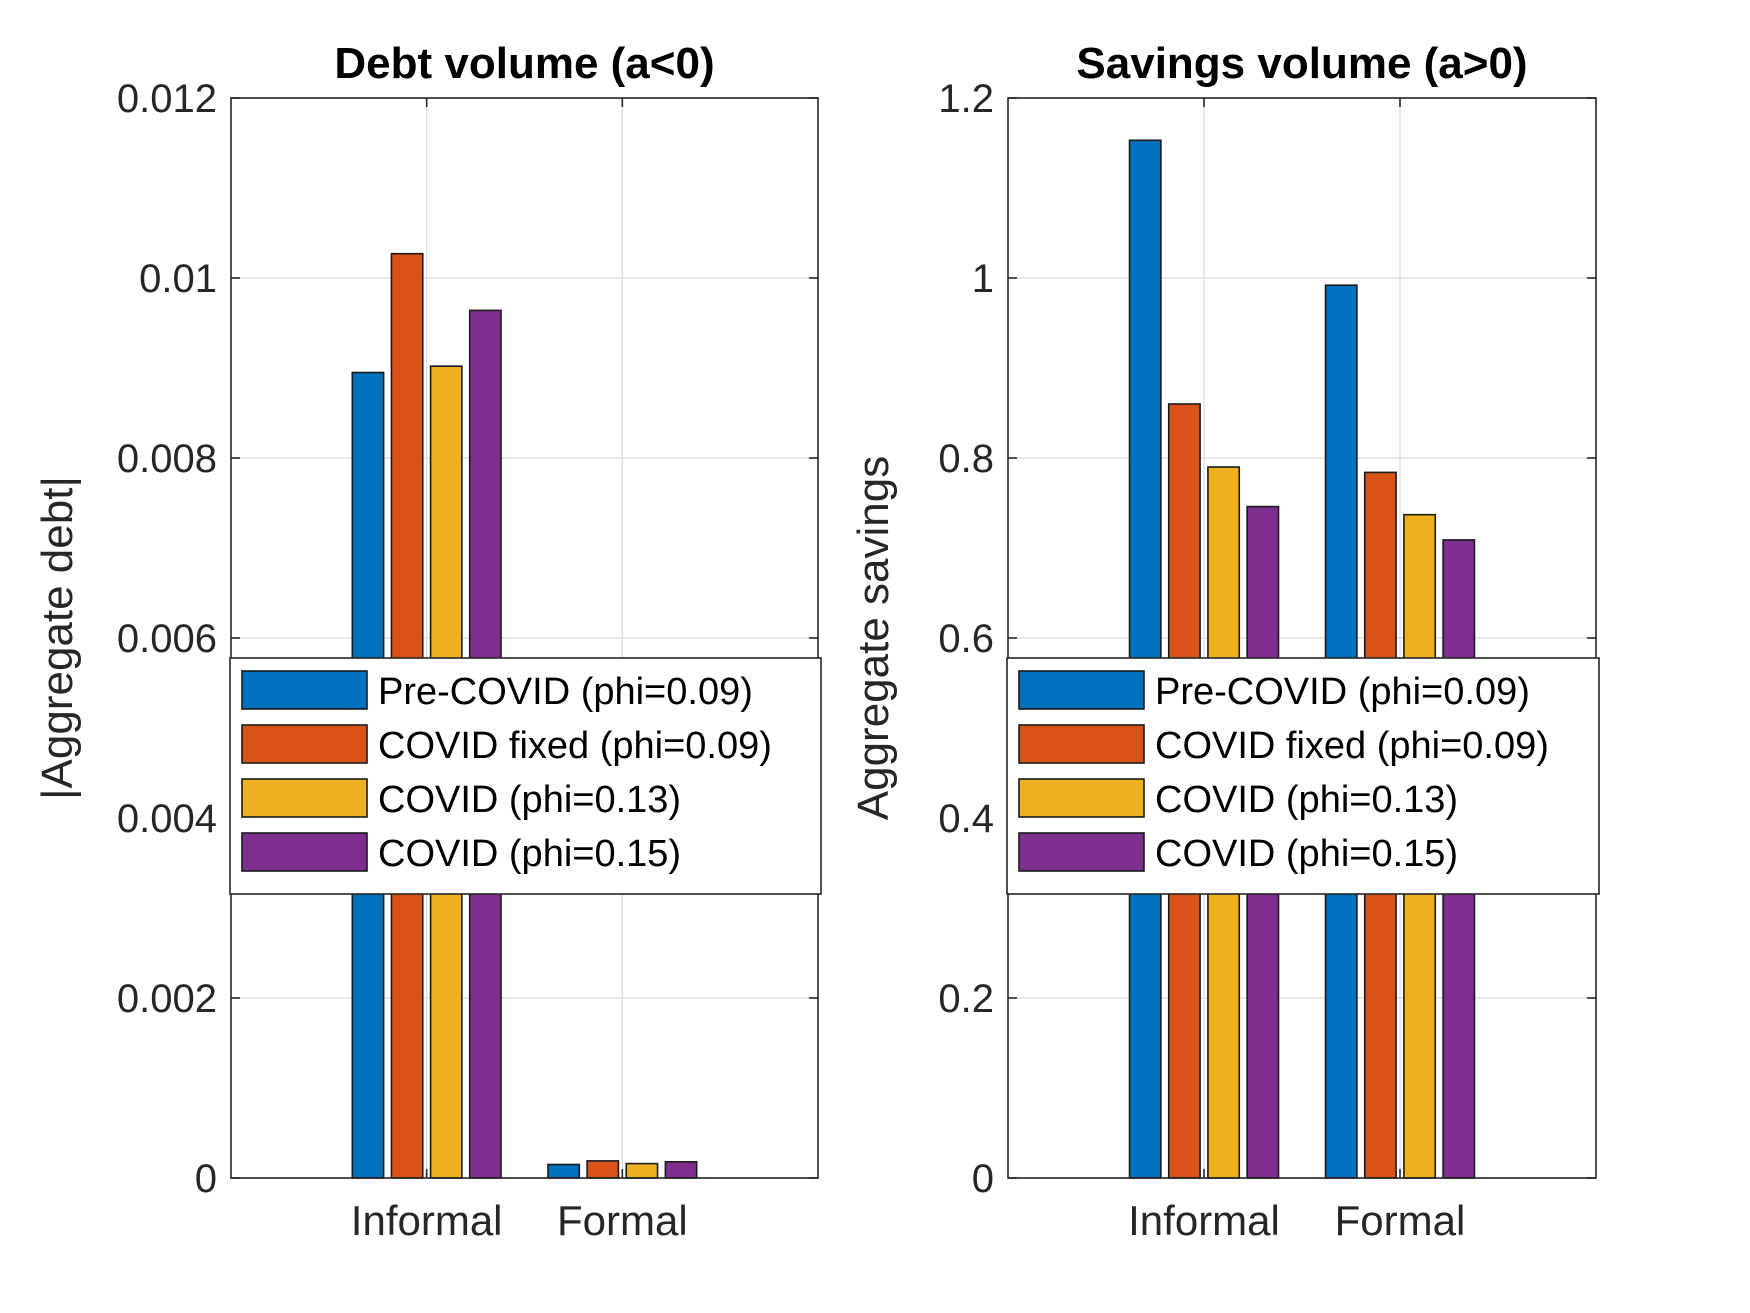 The height and width of the screenshot is (1313, 1750). What do you see at coordinates (178, 279) in the screenshot?
I see `y-tick-label: 0.01` at bounding box center [178, 279].